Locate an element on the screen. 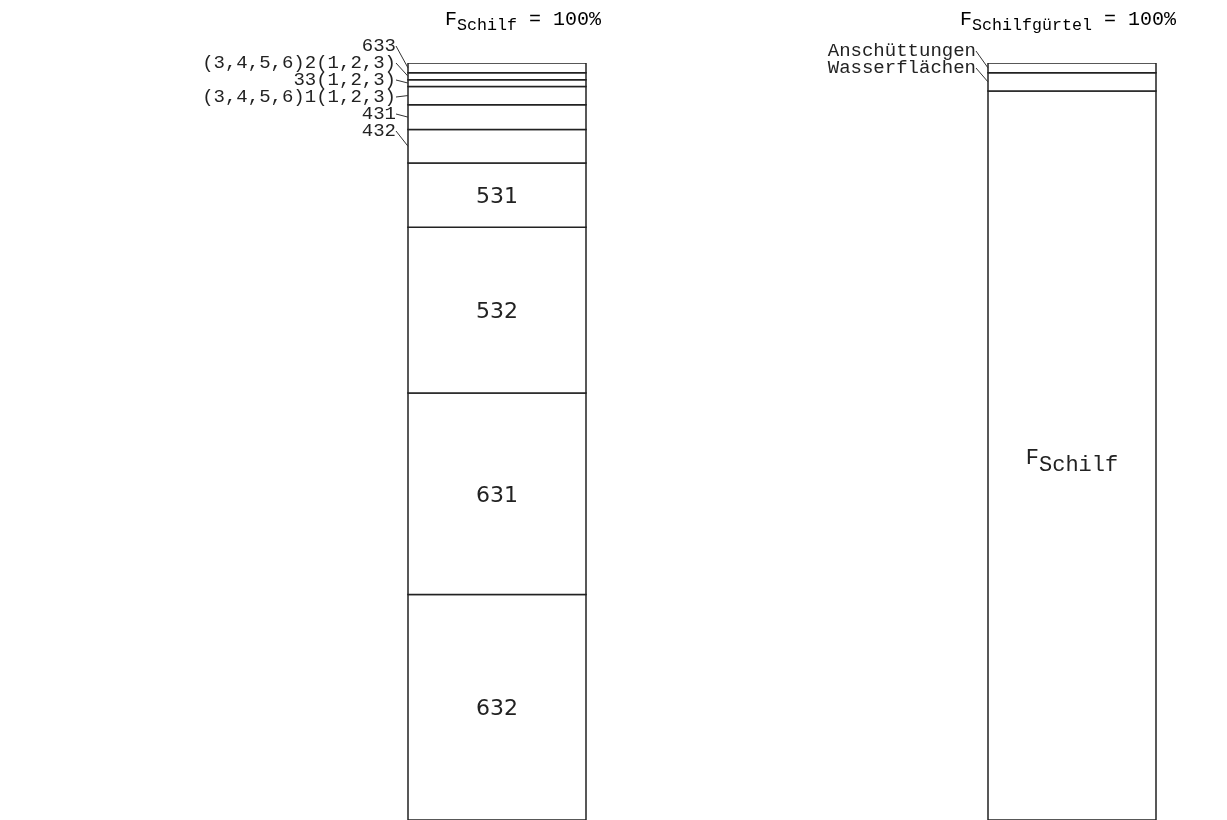 Image resolution: width=1227 pixels, height=820 pixels. series-label: 432 is located at coordinates (378, 131).